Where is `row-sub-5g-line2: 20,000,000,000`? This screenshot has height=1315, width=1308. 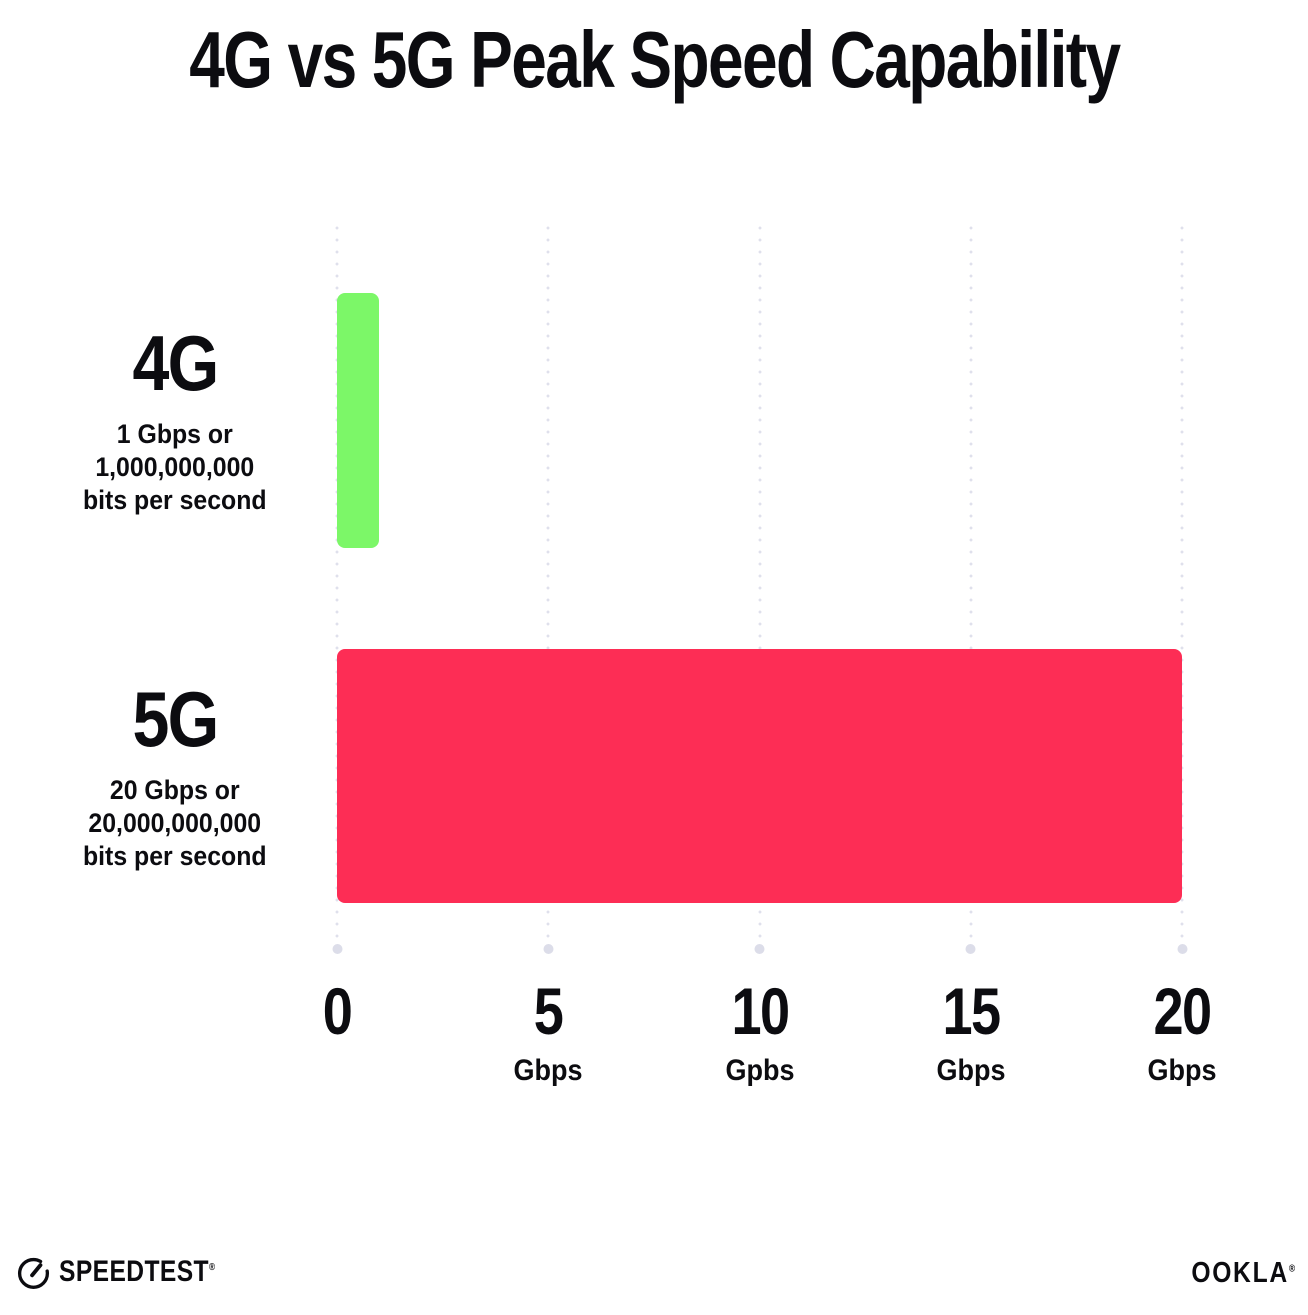 row-sub-5g-line2: 20,000,000,000 is located at coordinates (175, 822).